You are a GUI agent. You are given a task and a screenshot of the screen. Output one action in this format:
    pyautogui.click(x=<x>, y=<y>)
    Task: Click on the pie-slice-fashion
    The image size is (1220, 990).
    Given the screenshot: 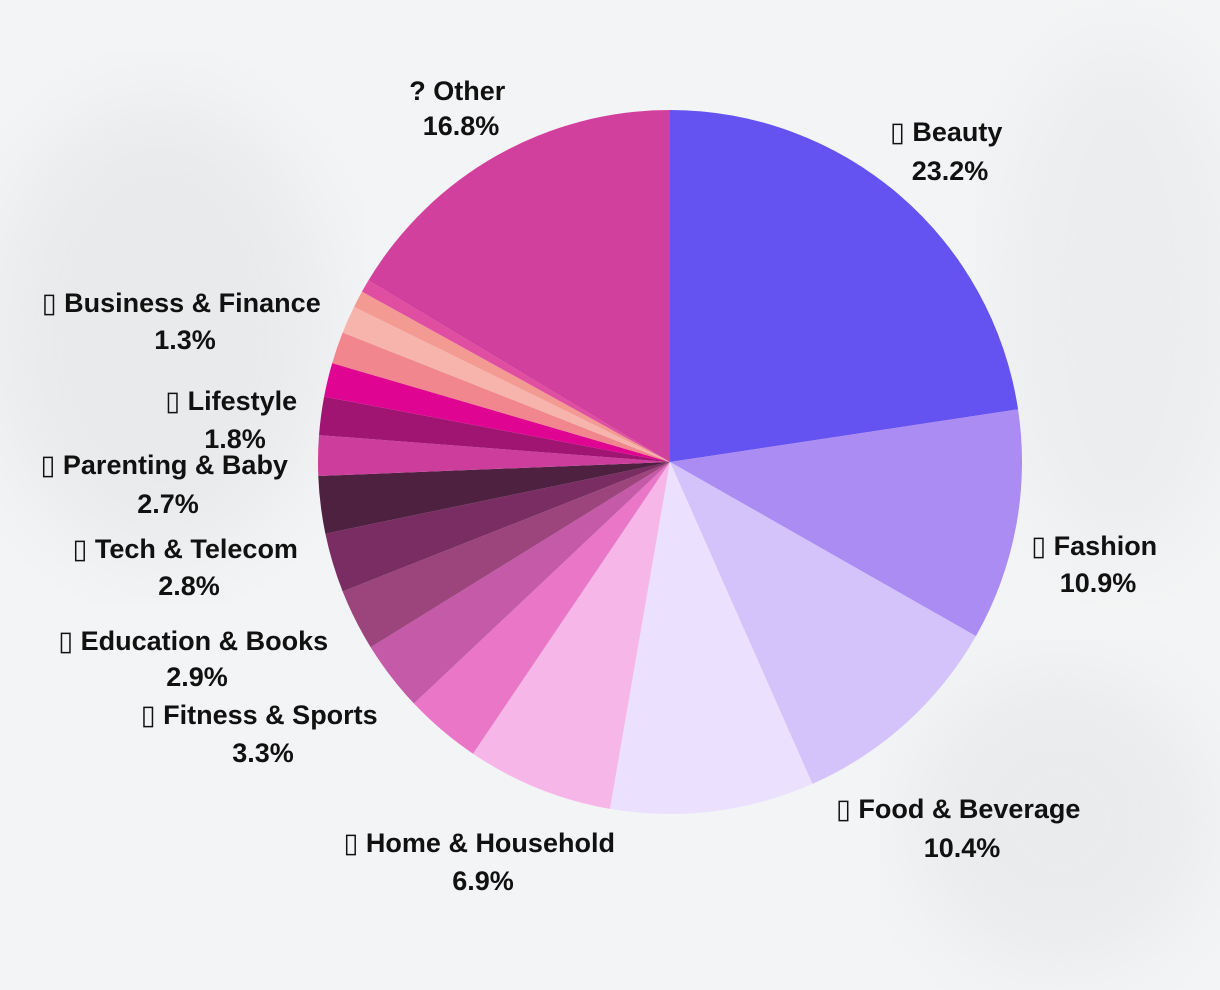 What is the action you would take?
    pyautogui.click(x=846, y=523)
    